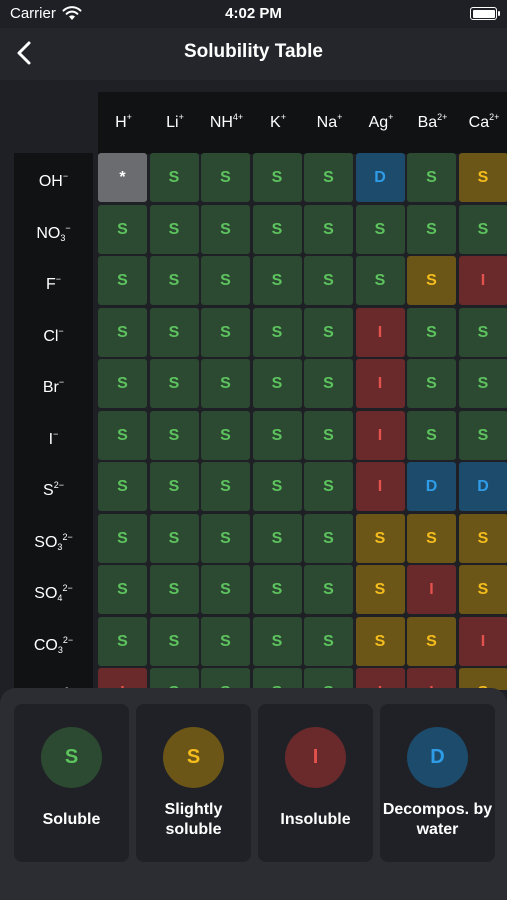  I want to click on cation-charge: 2+, so click(442, 117).